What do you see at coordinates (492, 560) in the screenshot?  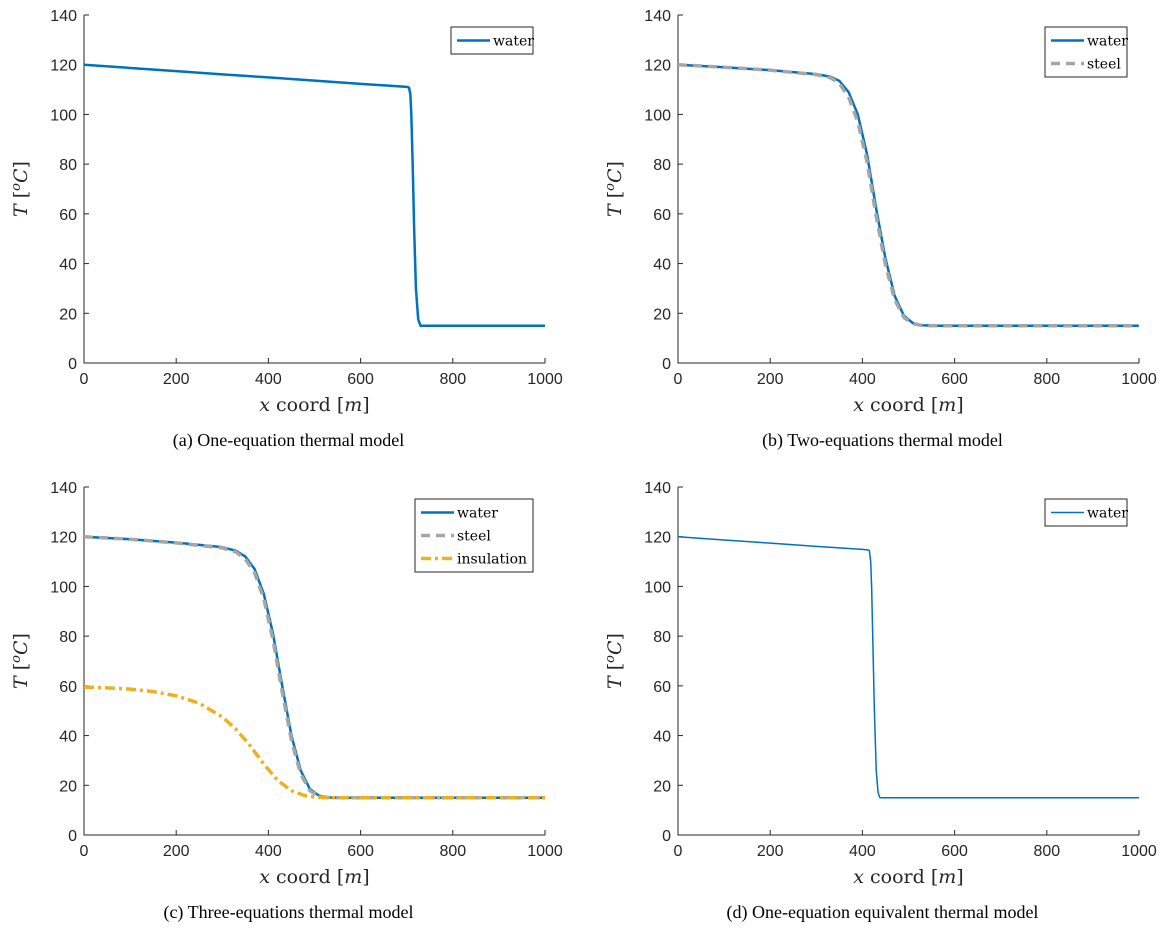 I see `legend-label-insulation: insulation` at bounding box center [492, 560].